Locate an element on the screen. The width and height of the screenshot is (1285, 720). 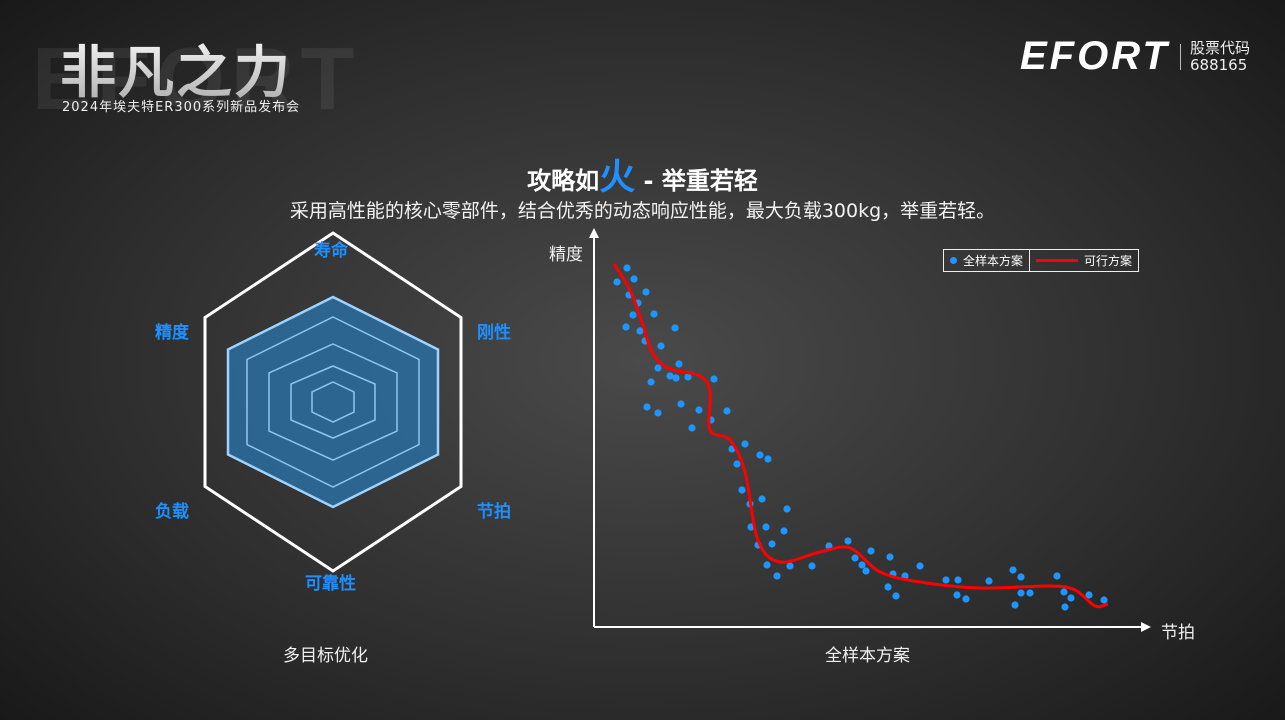
stock-info: 股票代码 688165 is located at coordinates (1220, 57).